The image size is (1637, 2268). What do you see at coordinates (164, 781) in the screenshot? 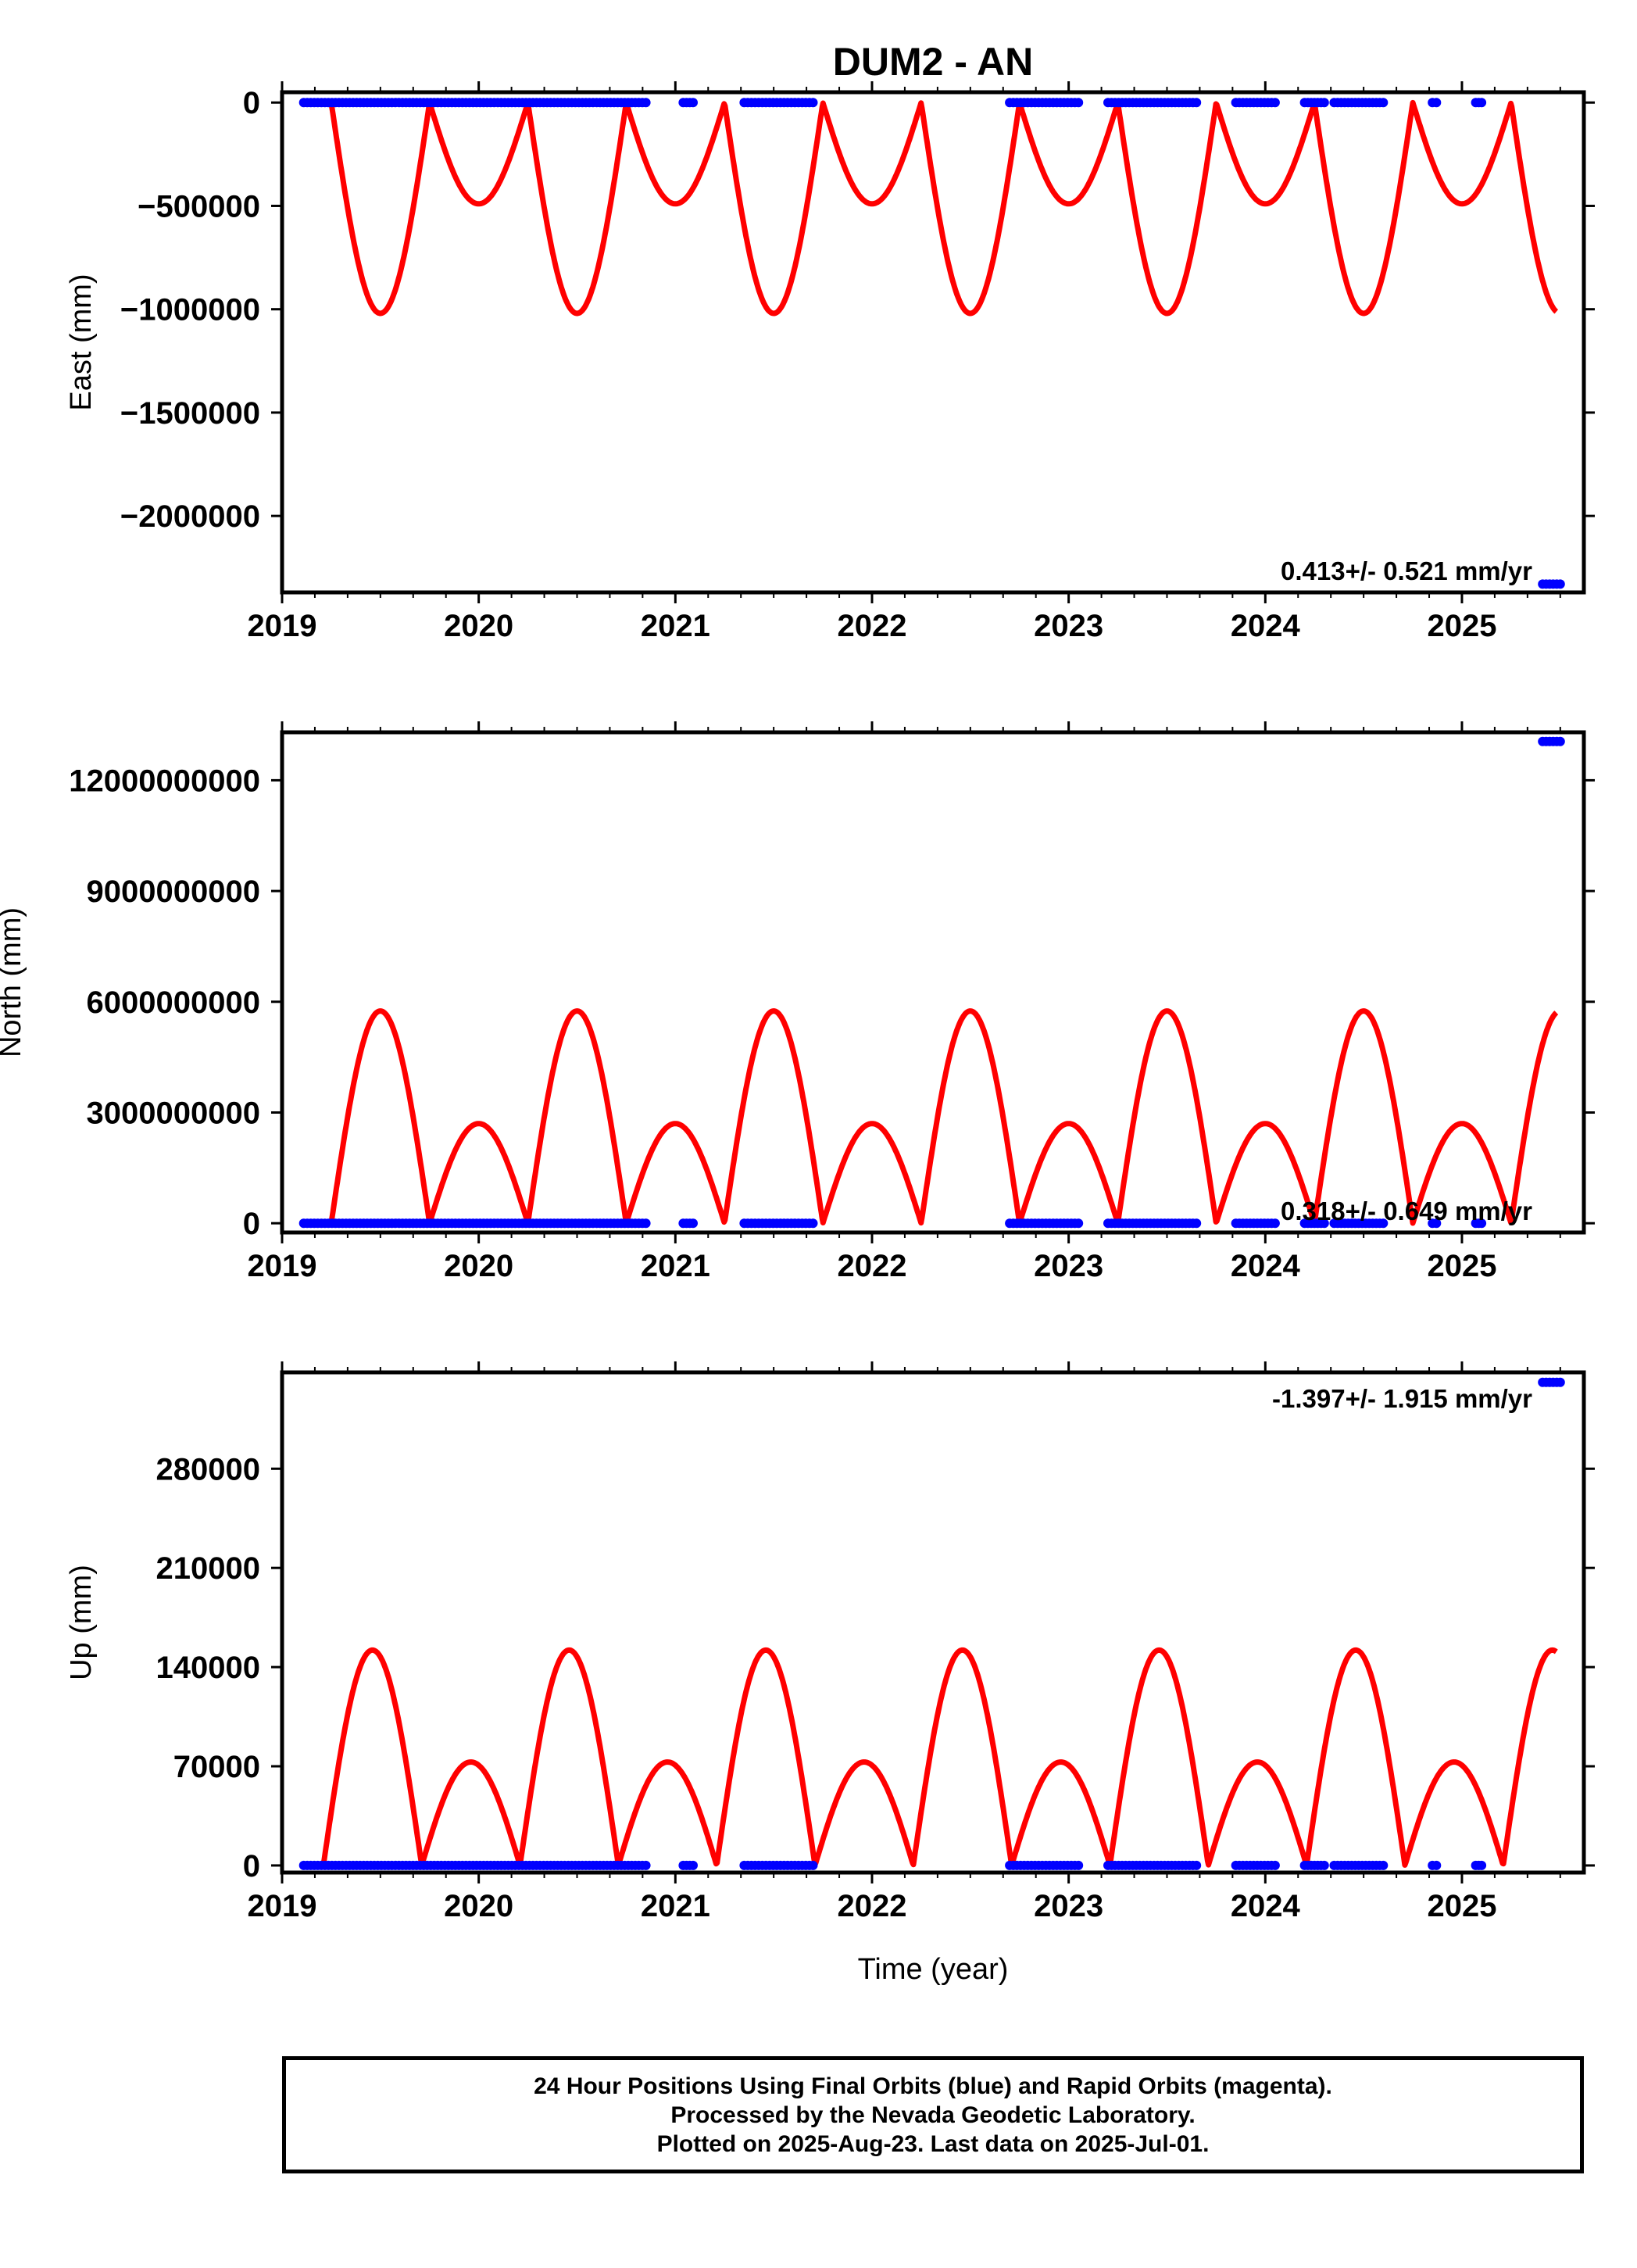
I see `y-tick-label: 12000000000` at bounding box center [164, 781].